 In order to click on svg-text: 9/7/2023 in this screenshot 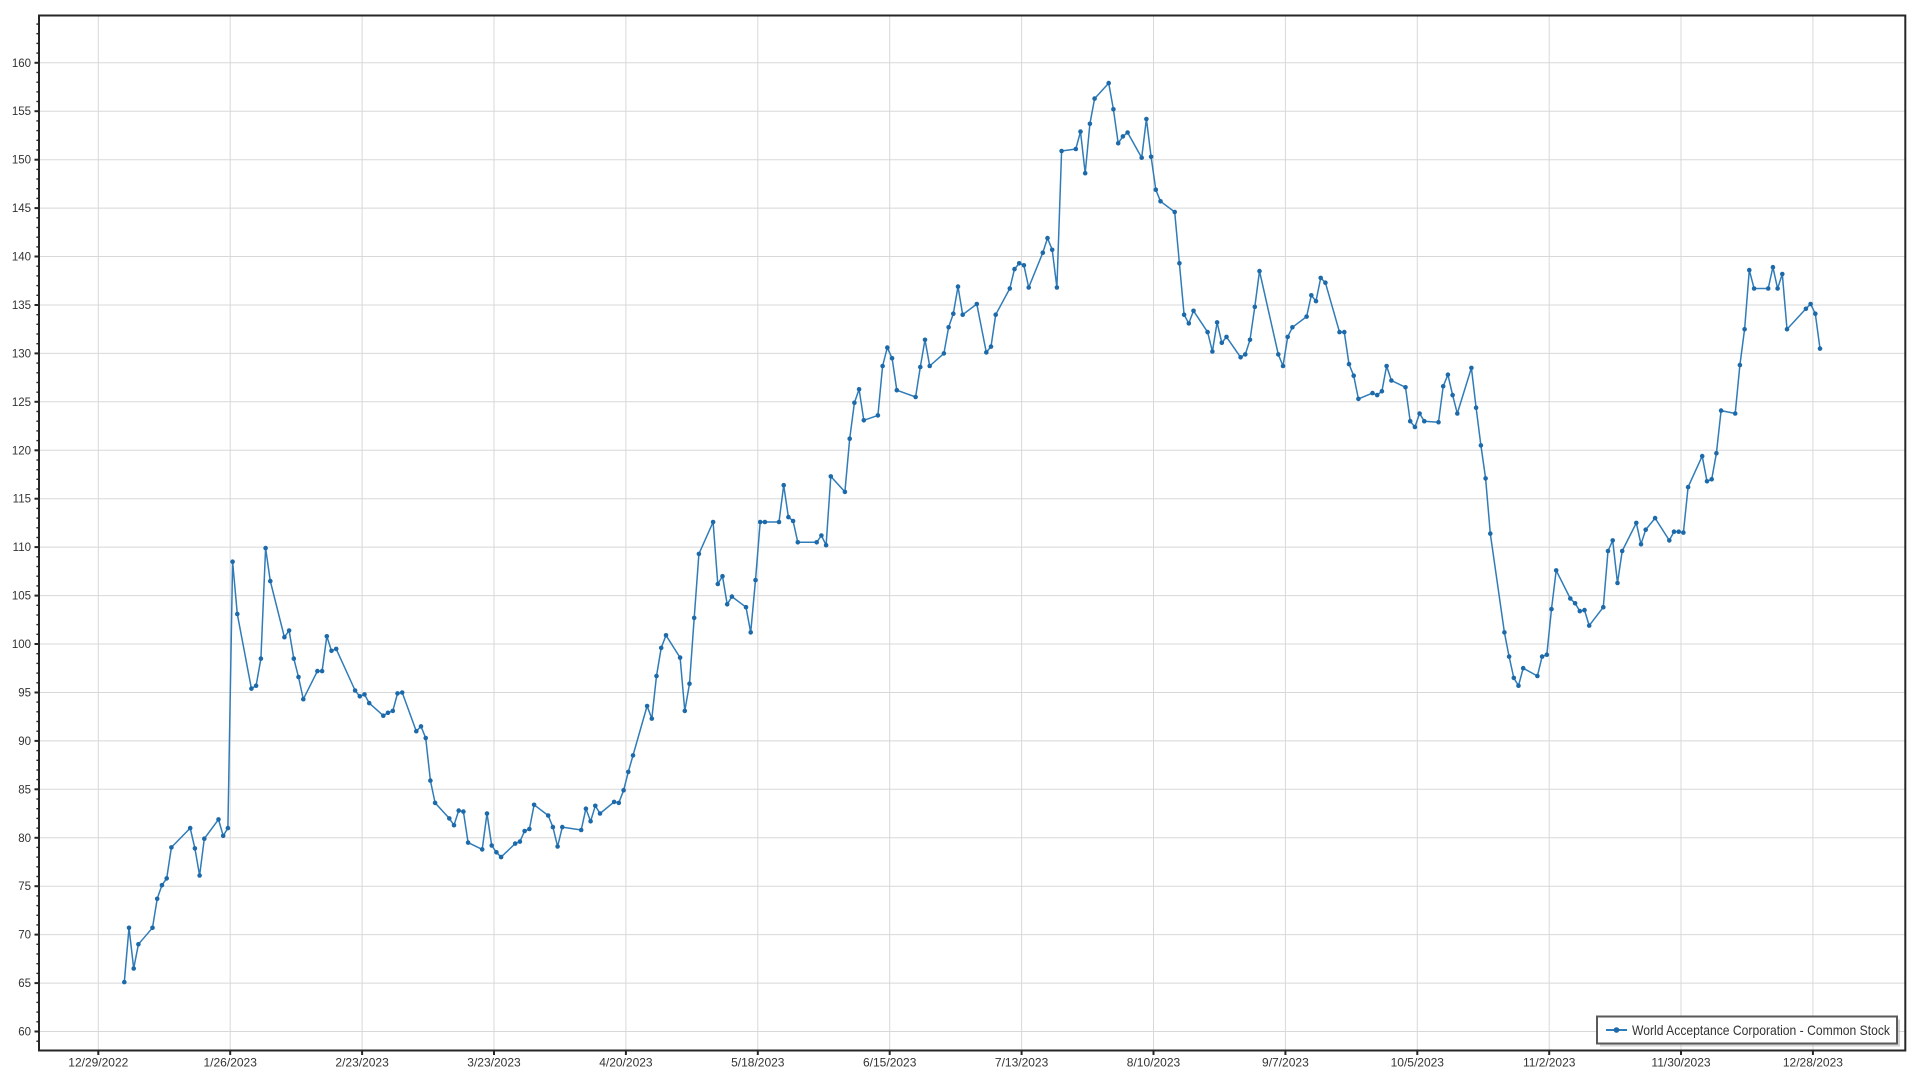, I will do `click(1285, 1063)`.